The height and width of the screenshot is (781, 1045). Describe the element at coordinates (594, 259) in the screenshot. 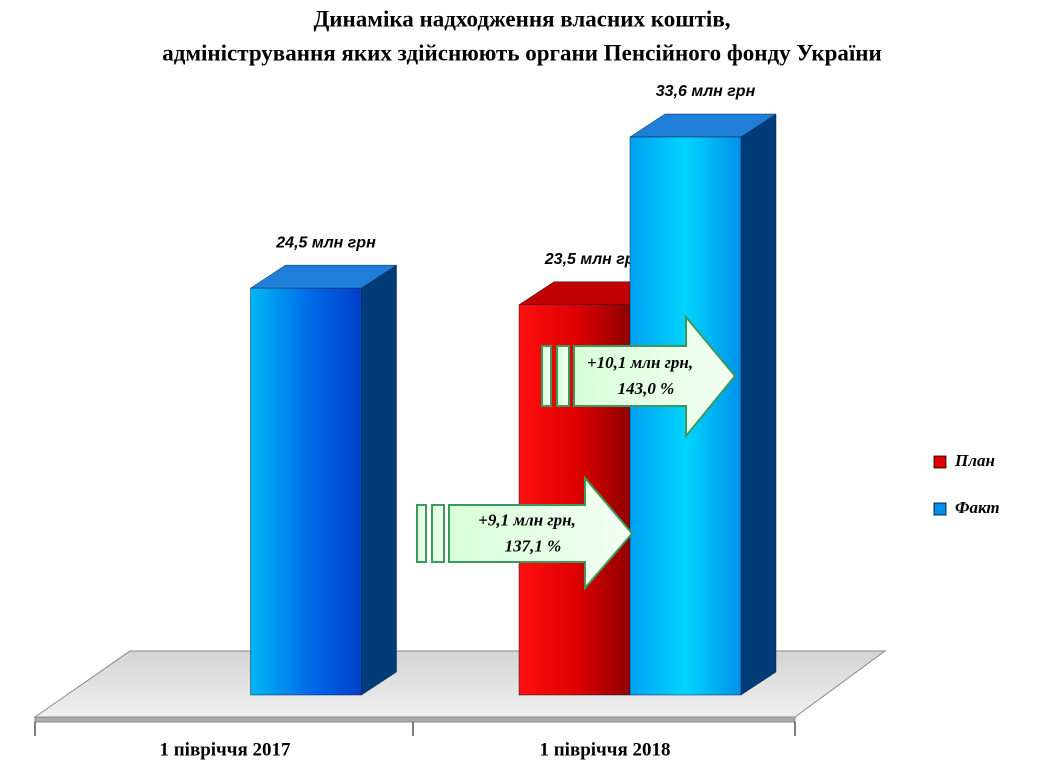

I see `value-label: 23,5 млн грн` at that location.